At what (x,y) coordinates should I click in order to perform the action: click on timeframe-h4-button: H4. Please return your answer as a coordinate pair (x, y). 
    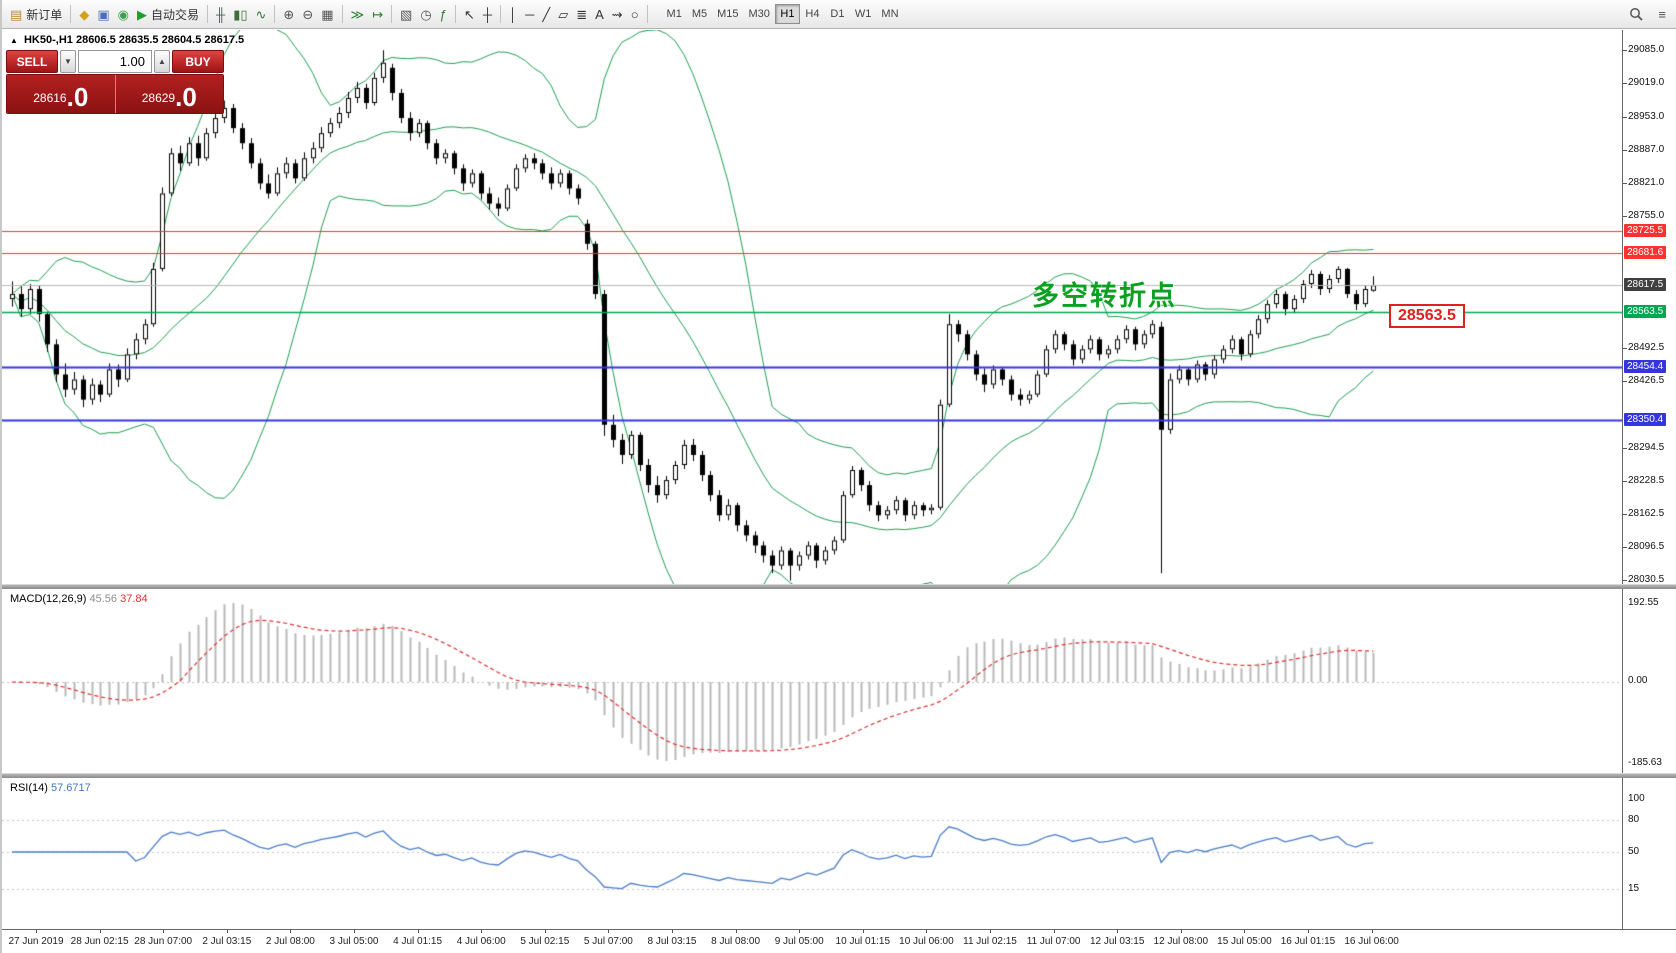
    Looking at the image, I should click on (812, 14).